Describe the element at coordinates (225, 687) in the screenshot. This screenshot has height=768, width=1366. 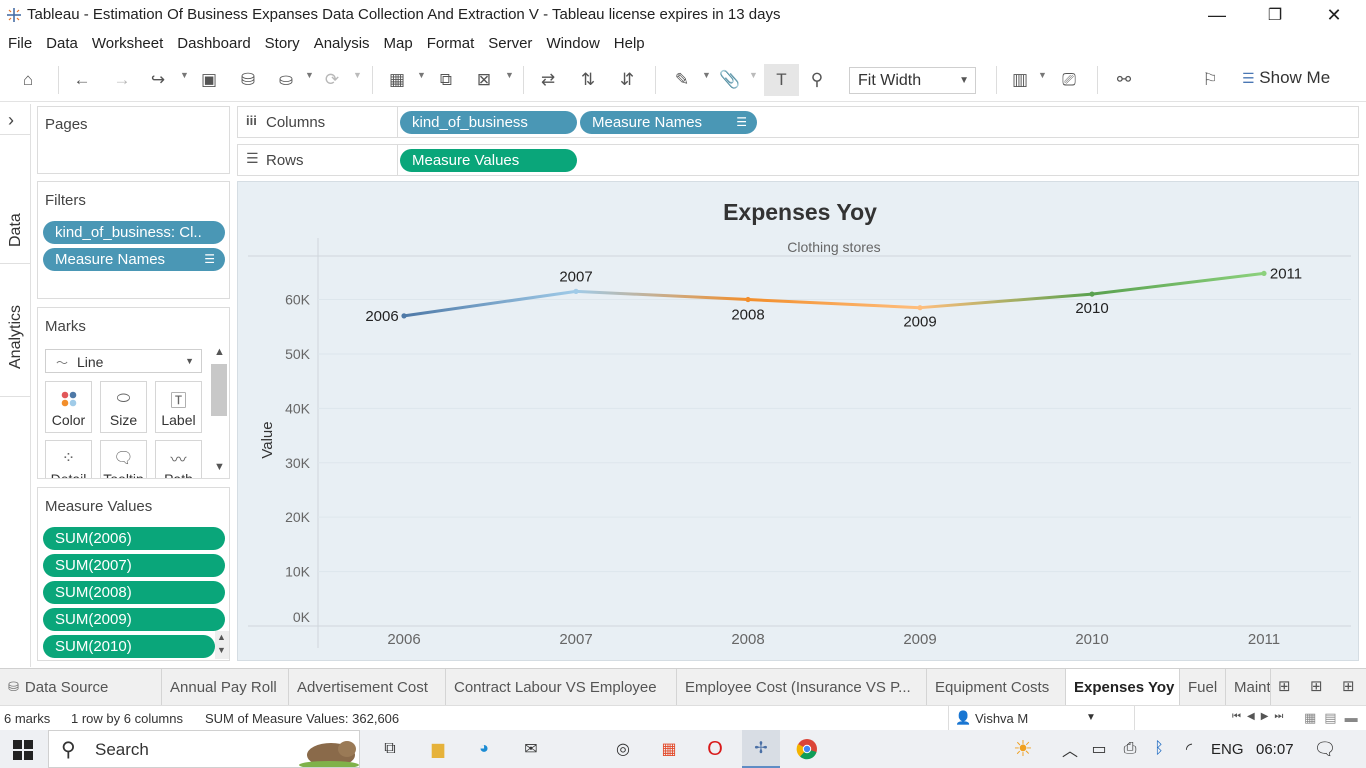
I see `sheet-tab: Annual Pay Roll` at that location.